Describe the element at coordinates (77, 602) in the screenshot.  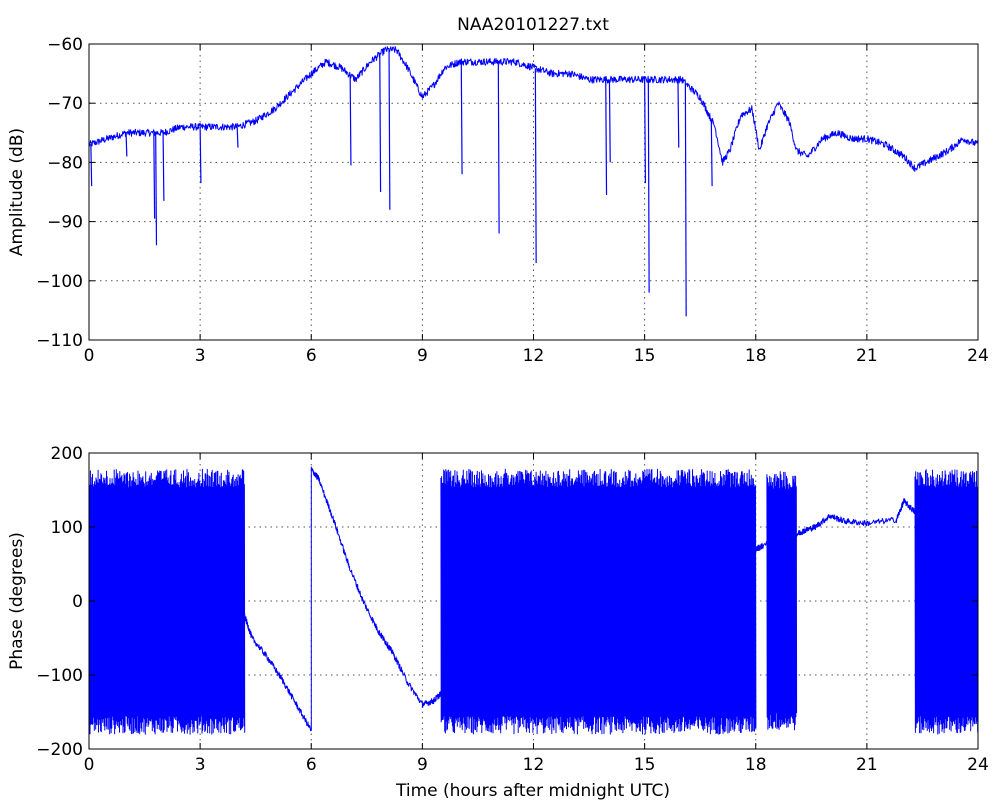
I see `y-tick-label: 0` at that location.